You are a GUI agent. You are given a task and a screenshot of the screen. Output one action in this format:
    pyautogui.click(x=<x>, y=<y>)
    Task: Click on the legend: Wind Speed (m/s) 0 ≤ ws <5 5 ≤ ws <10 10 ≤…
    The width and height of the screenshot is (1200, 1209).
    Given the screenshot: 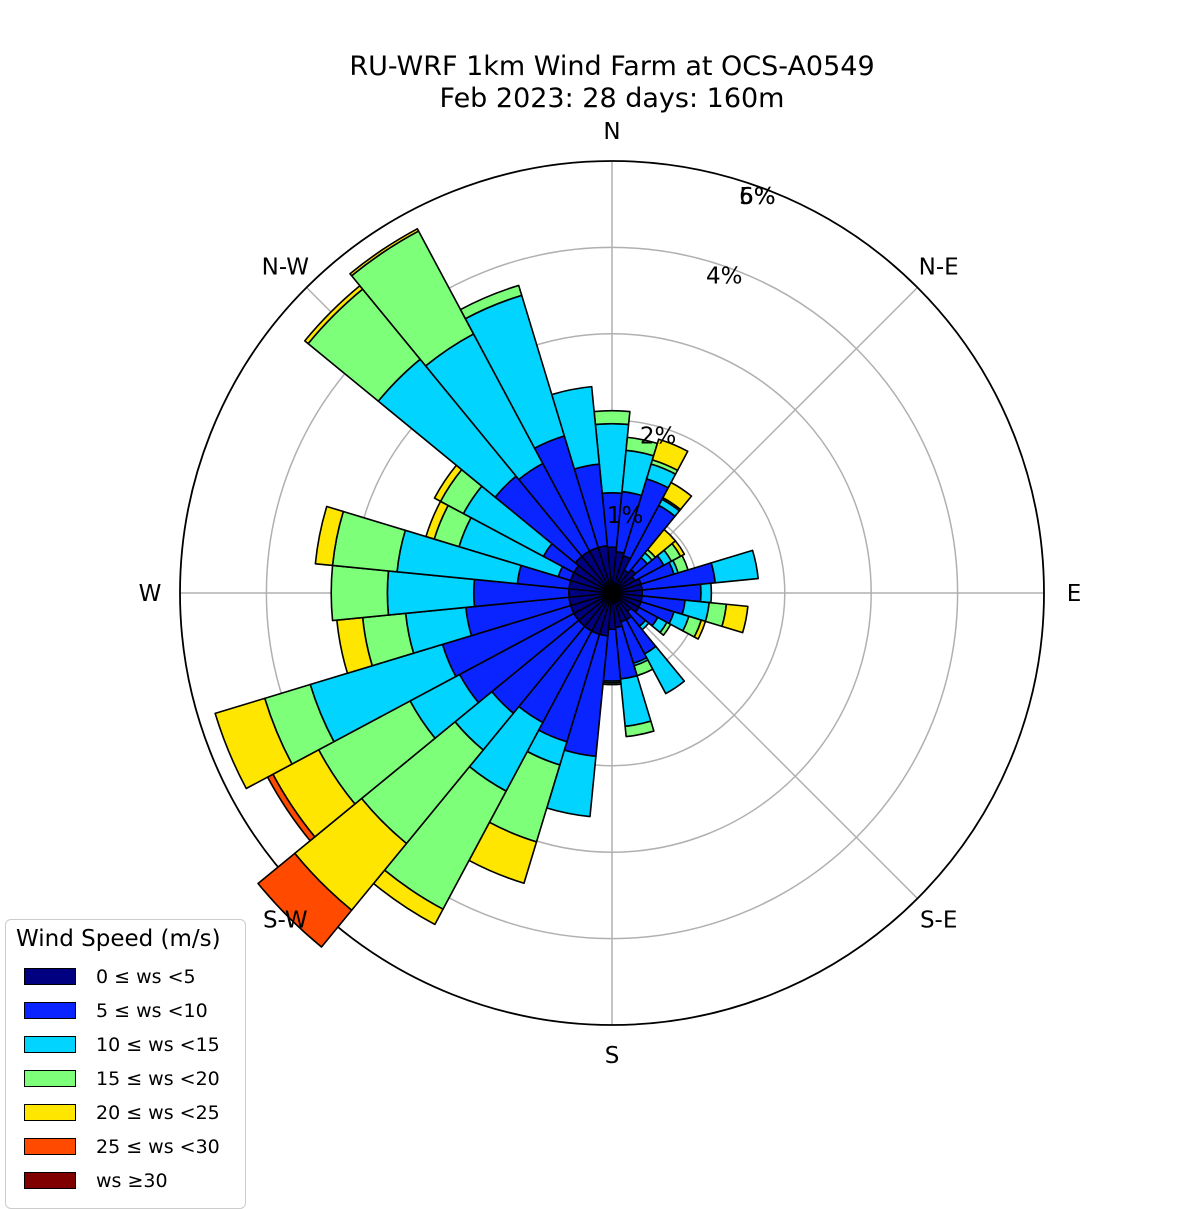 What is the action you would take?
    pyautogui.click(x=125, y=1064)
    